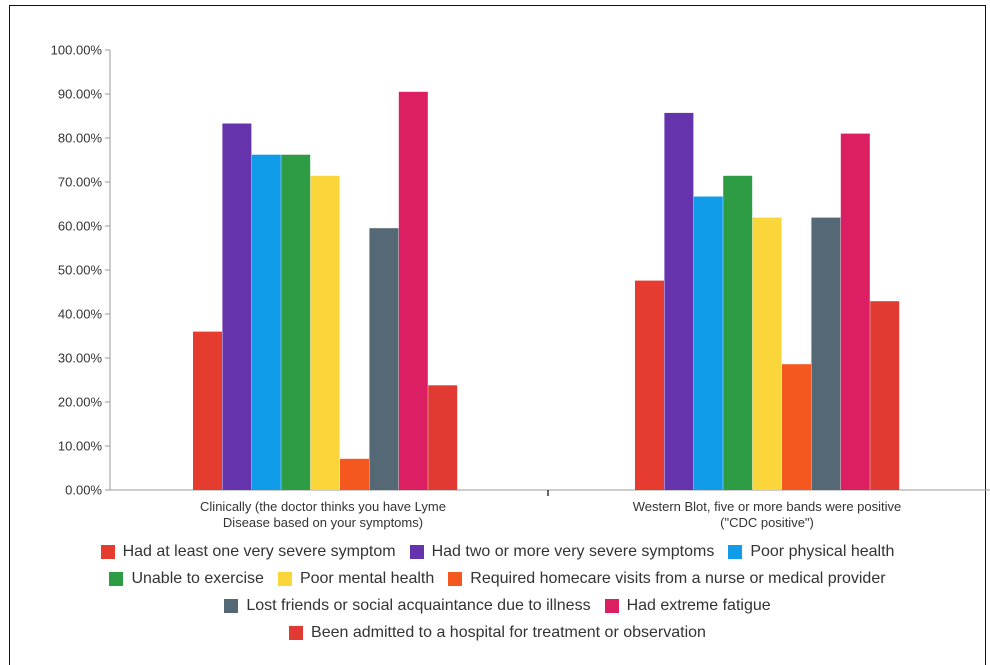 The image size is (990, 665). I want to click on legend-item: Had two or more very severe symptoms, so click(562, 551).